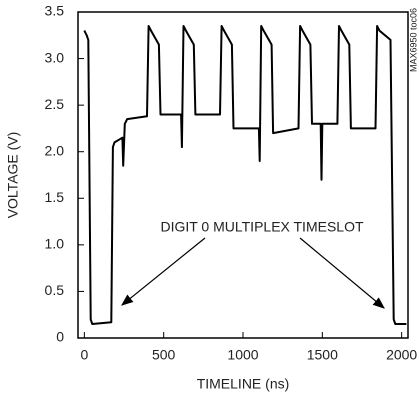 The width and height of the screenshot is (419, 407). Describe the element at coordinates (55, 104) in the screenshot. I see `y-tick-label: 2.5` at that location.